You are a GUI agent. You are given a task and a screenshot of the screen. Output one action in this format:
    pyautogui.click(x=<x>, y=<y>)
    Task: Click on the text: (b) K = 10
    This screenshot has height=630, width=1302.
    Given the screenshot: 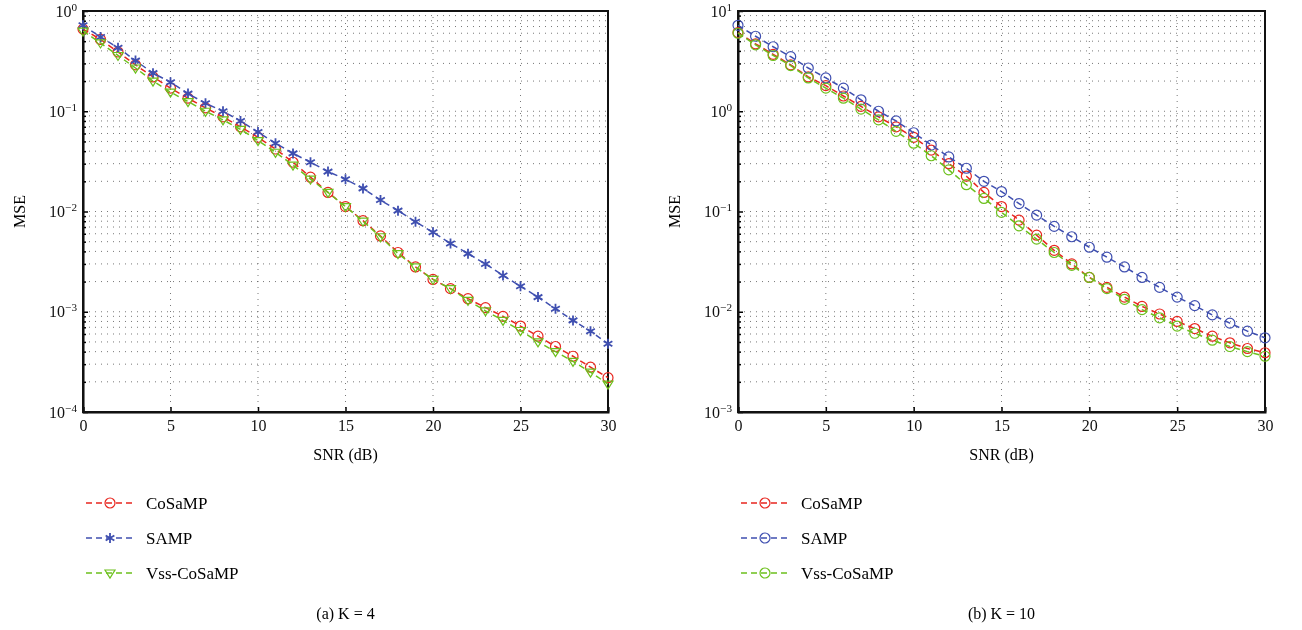 What is the action you would take?
    pyautogui.click(x=1001, y=614)
    